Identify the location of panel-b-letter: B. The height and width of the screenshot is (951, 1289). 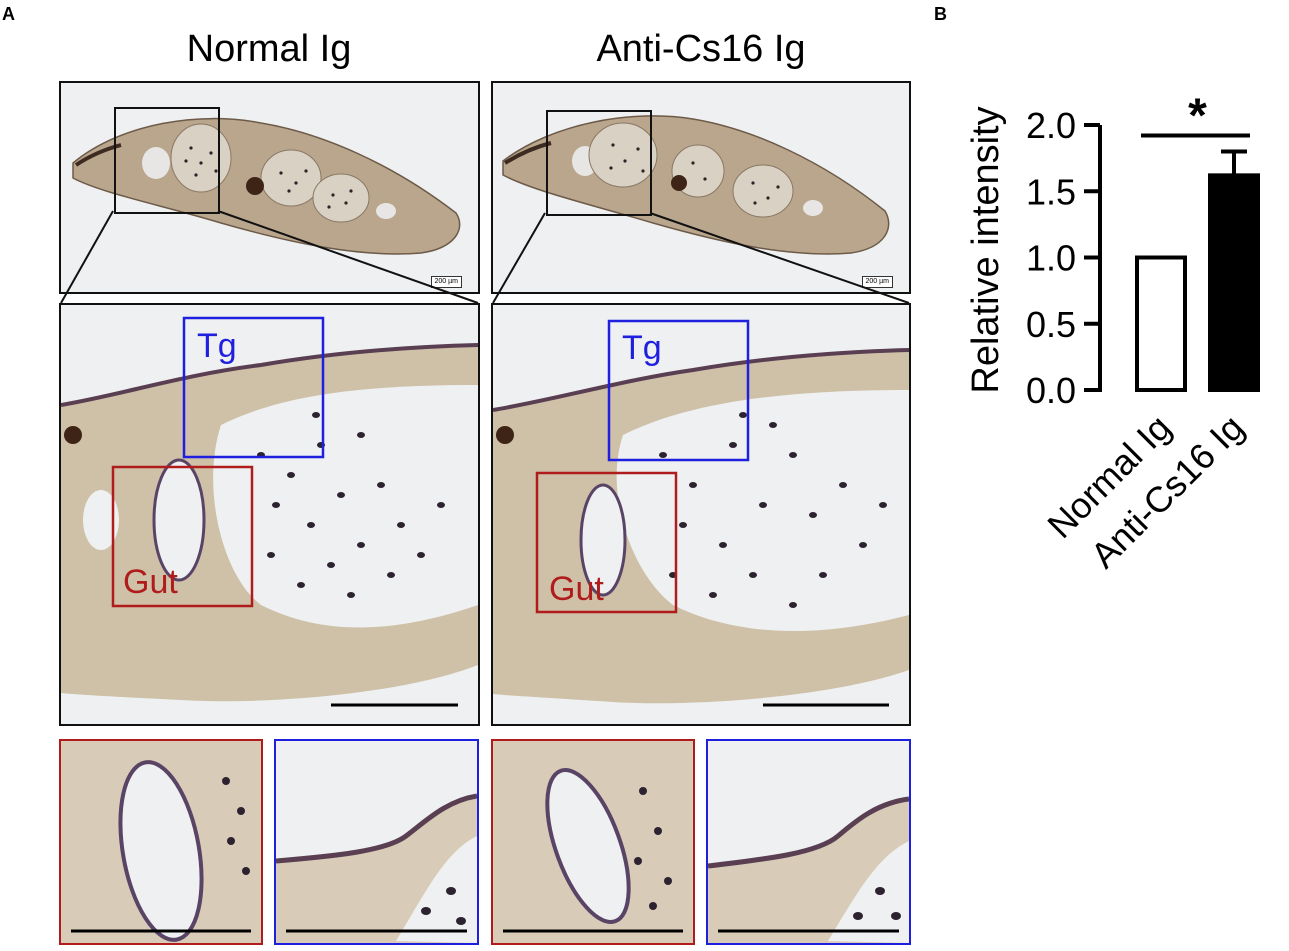
(940, 14).